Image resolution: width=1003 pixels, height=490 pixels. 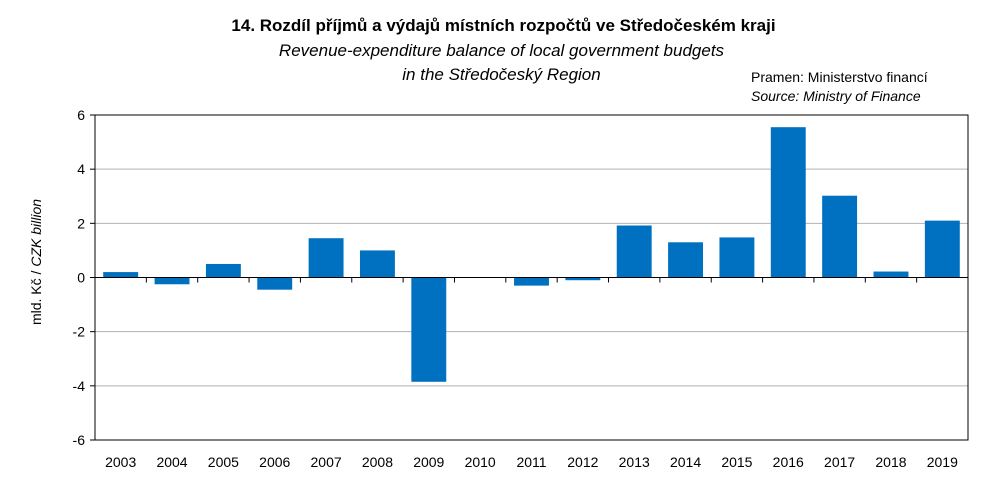 What do you see at coordinates (275, 283) in the screenshot?
I see `bar-2006` at bounding box center [275, 283].